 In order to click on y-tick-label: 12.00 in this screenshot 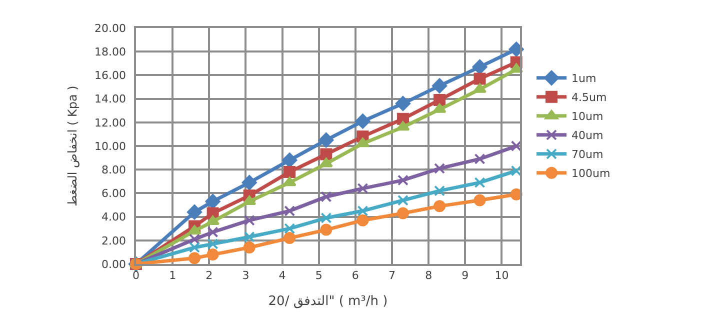, I will do `click(110, 123)`.